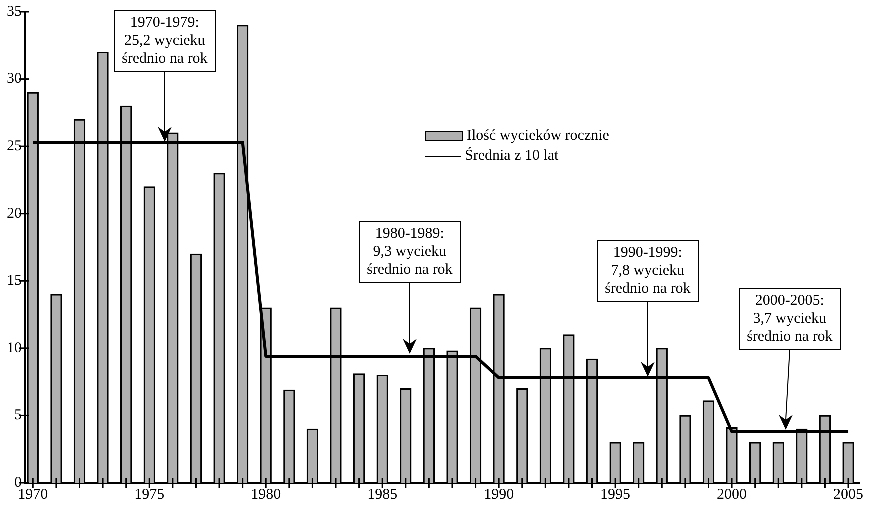 Image resolution: width=869 pixels, height=507 pixels. I want to click on annotation: 2000-2005: 3,7 wycieku średnio na rok, so click(790, 319).